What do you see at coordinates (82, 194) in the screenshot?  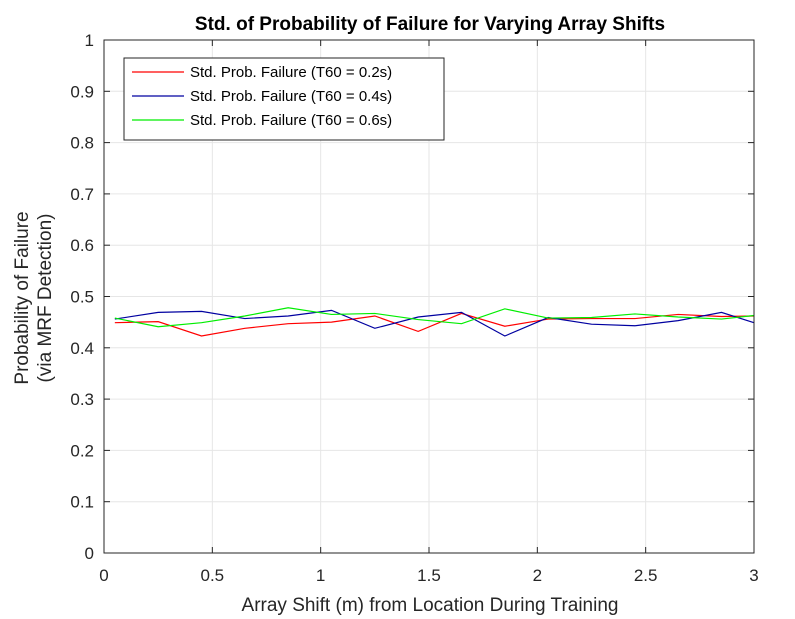 I see `y-tick-label: 0.7` at bounding box center [82, 194].